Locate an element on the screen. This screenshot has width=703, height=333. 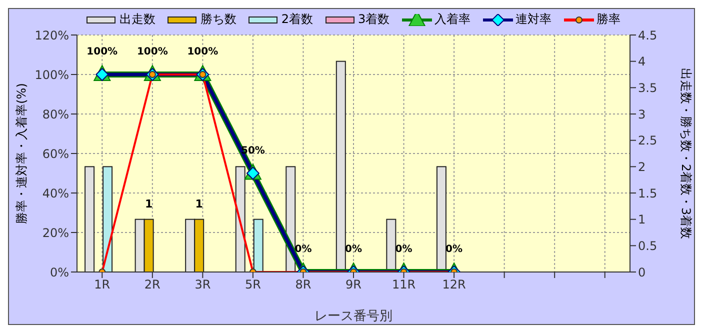
y2-tick-label: 3.5 is located at coordinates (648, 87).